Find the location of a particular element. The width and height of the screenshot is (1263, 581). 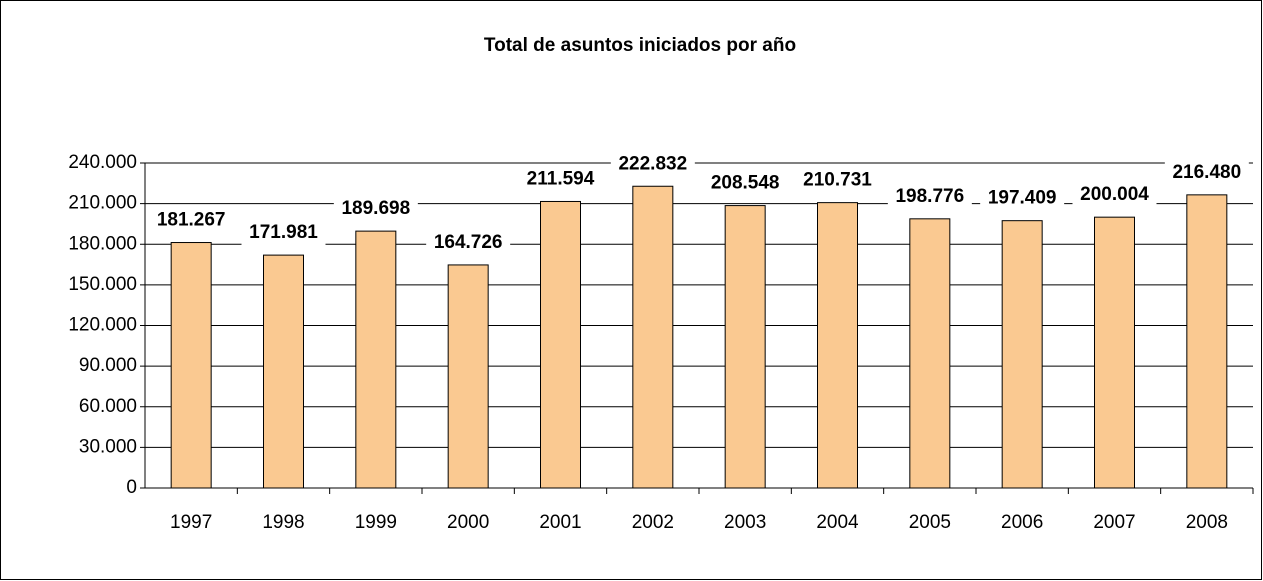

data-label: 216.480 is located at coordinates (1206, 172).